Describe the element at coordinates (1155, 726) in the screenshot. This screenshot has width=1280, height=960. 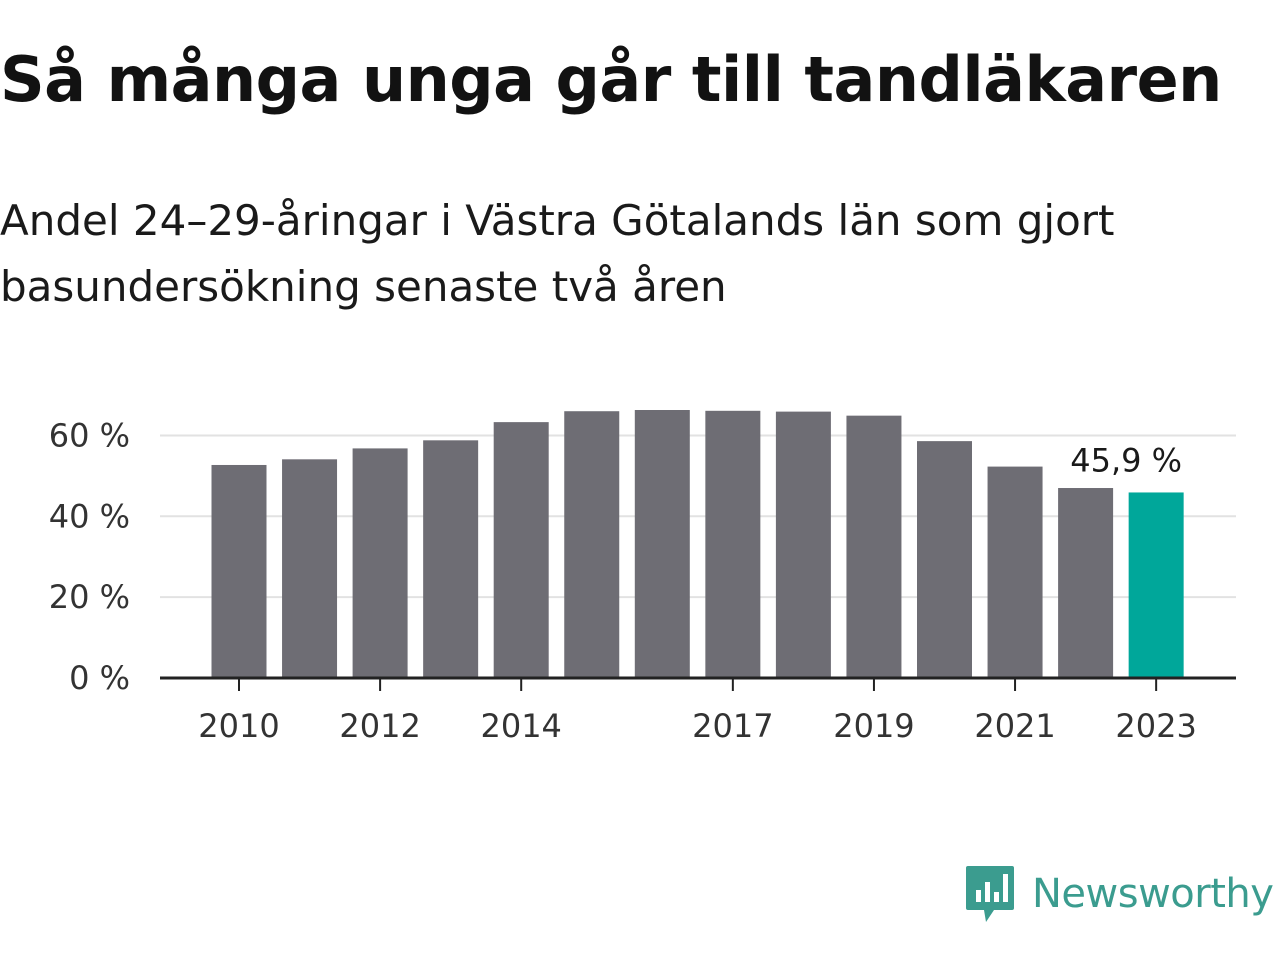
I see `x-tick-label: 2023` at that location.